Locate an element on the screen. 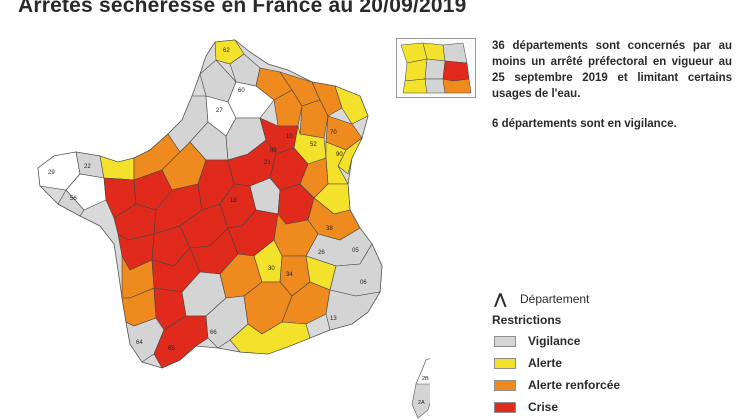 This screenshot has height=420, width=748. inset-map-ile-de-france is located at coordinates (436, 68).